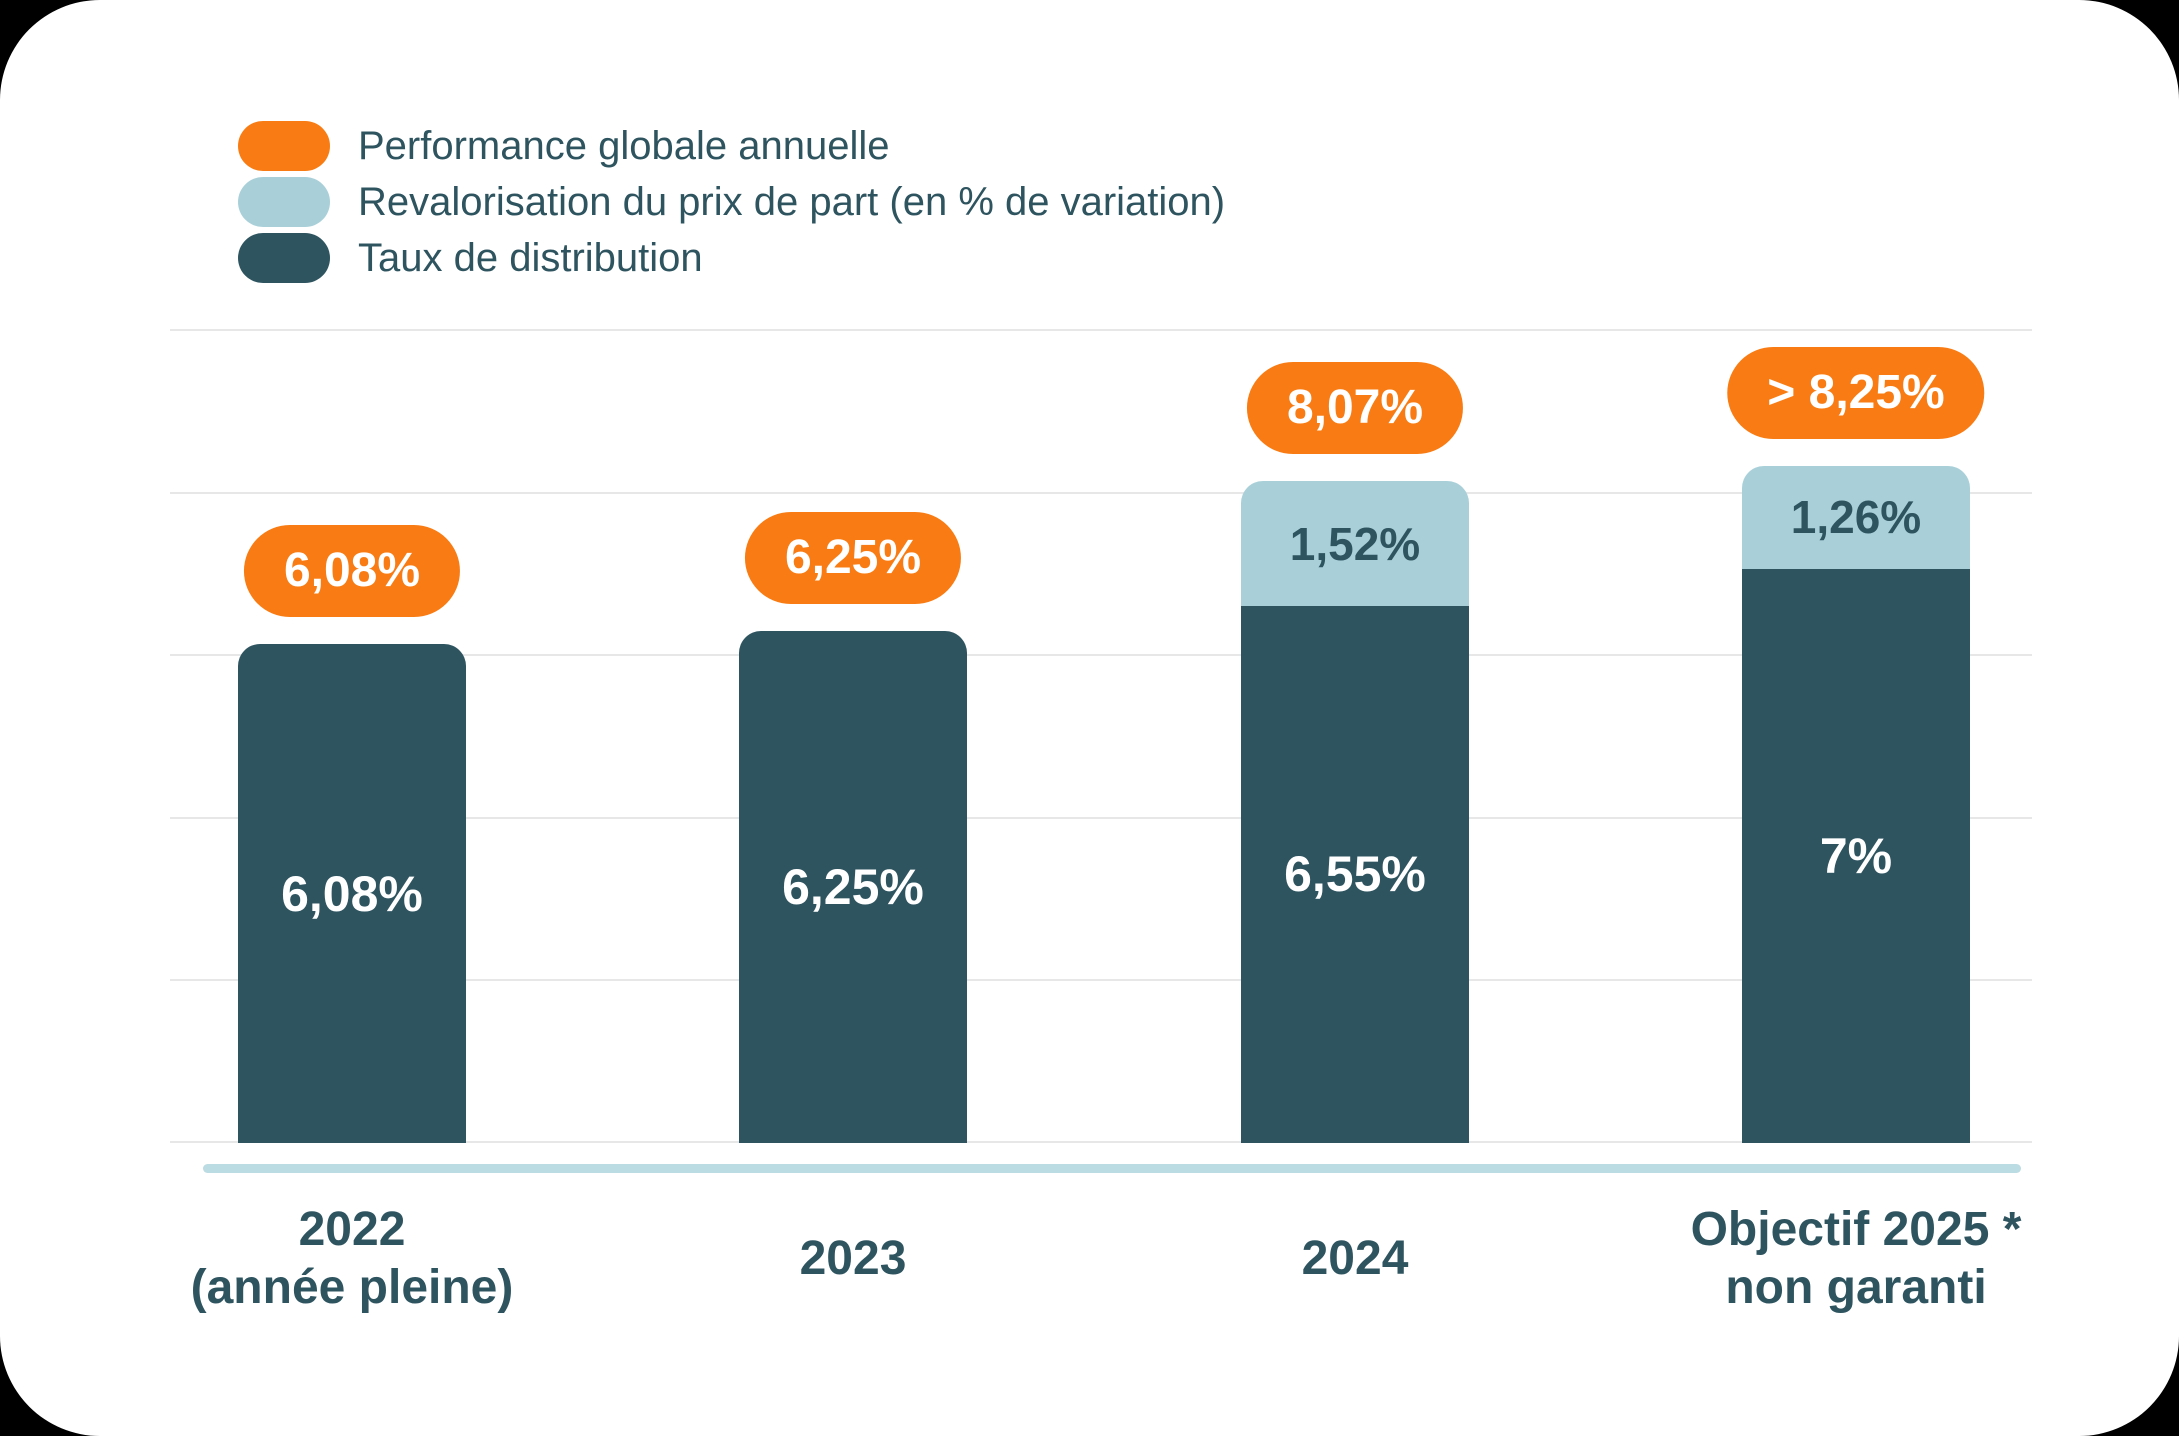 This screenshot has height=1436, width=2179. I want to click on segment-value-label: 1,52%, so click(1355, 543).